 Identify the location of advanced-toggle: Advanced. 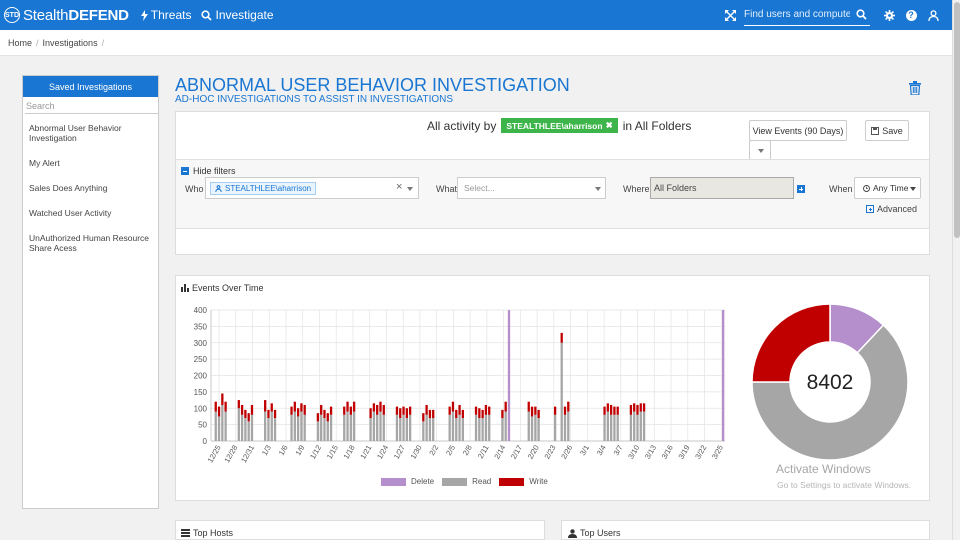
(891, 209).